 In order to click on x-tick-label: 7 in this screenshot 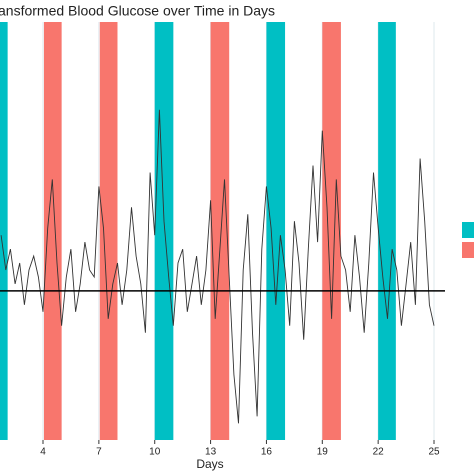, I will do `click(99, 452)`.